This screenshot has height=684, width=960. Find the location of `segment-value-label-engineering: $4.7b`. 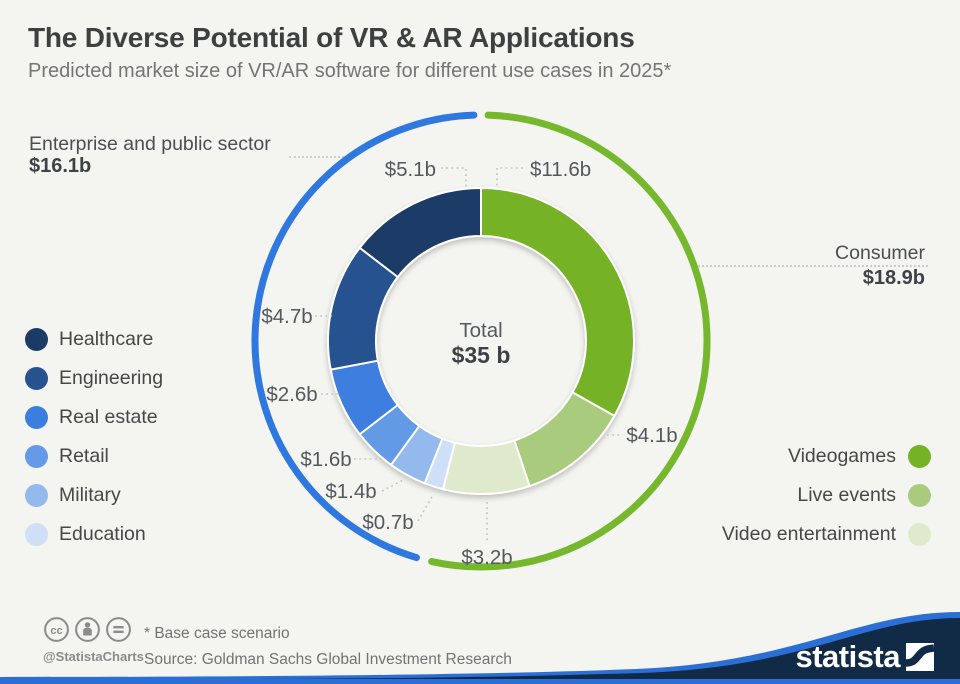

segment-value-label-engineering: $4.7b is located at coordinates (286, 316).